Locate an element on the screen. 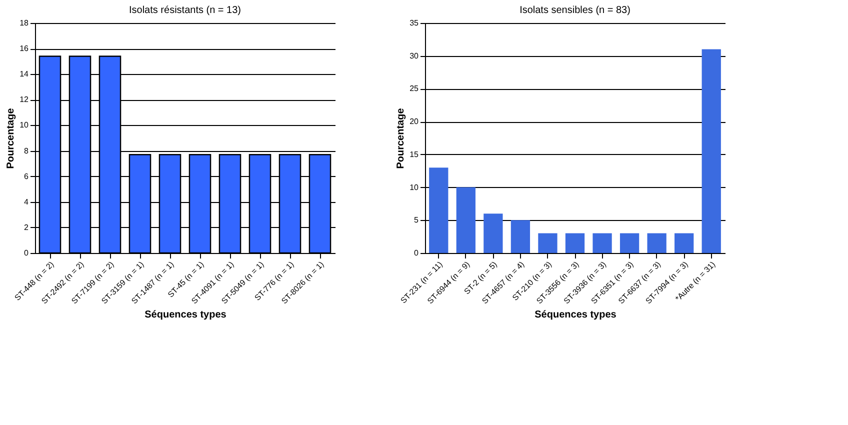  y-tick-label: 8 is located at coordinates (27, 151).